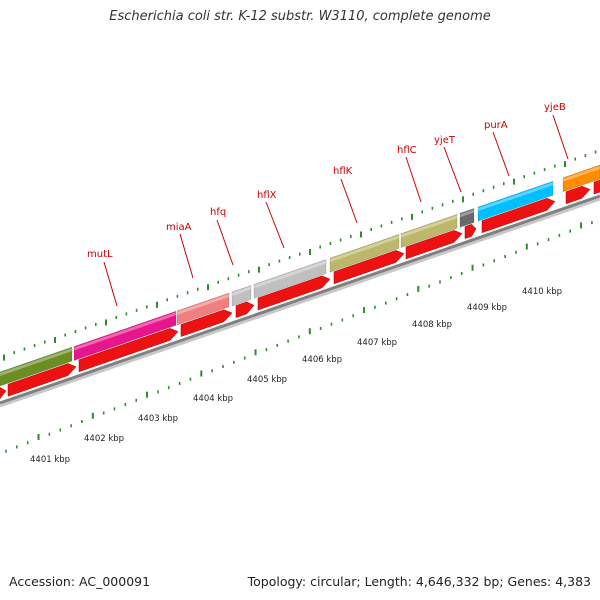  What do you see at coordinates (560, 137) in the screenshot?
I see `leader-line-yjeb` at bounding box center [560, 137].